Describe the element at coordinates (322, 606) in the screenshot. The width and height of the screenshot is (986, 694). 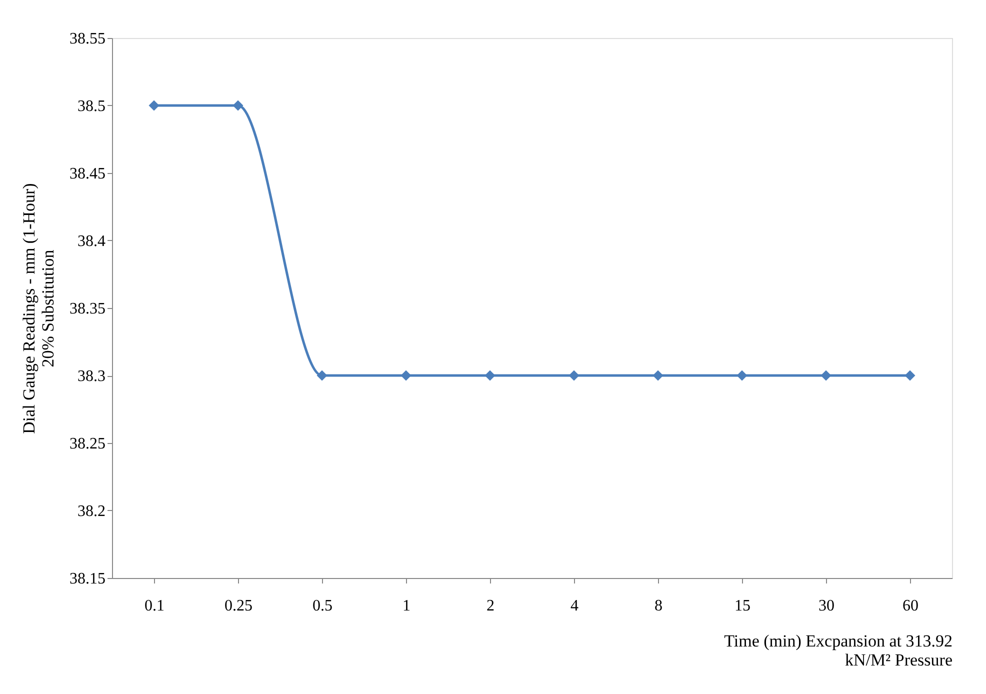
I see `x-tick-label: 0.5` at that location.